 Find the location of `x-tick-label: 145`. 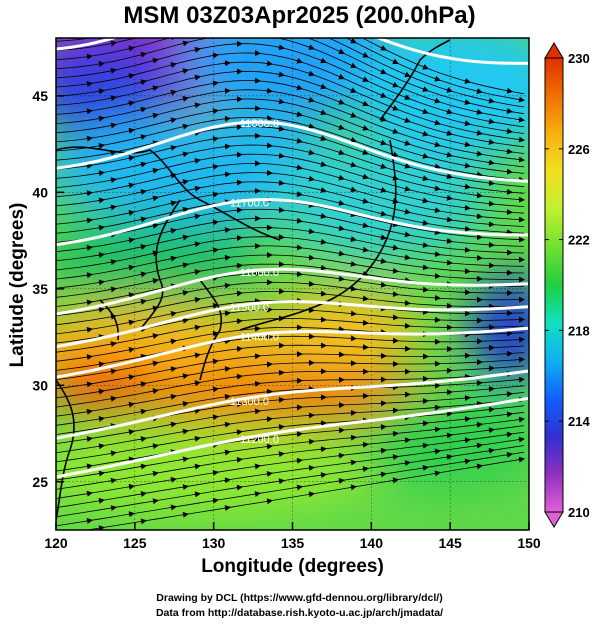

x-tick-label: 145 is located at coordinates (450, 543).